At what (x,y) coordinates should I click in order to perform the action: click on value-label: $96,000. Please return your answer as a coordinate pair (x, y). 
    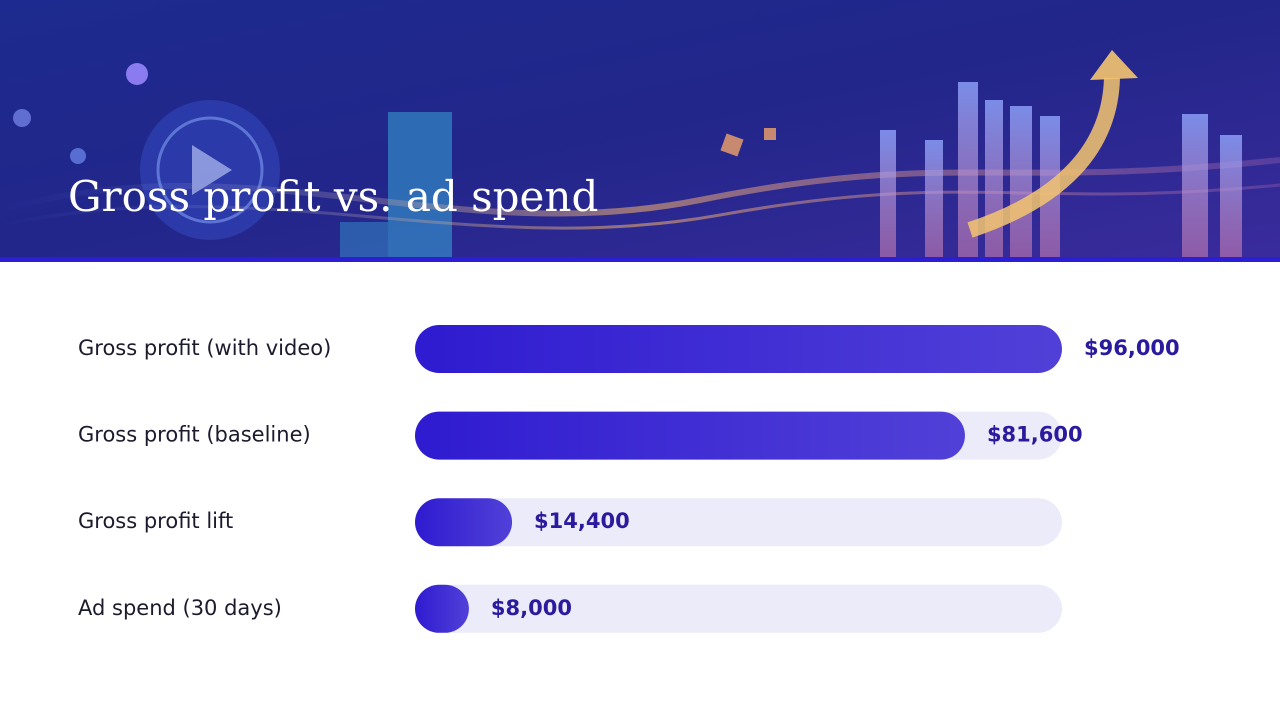
    Looking at the image, I should click on (1132, 348).